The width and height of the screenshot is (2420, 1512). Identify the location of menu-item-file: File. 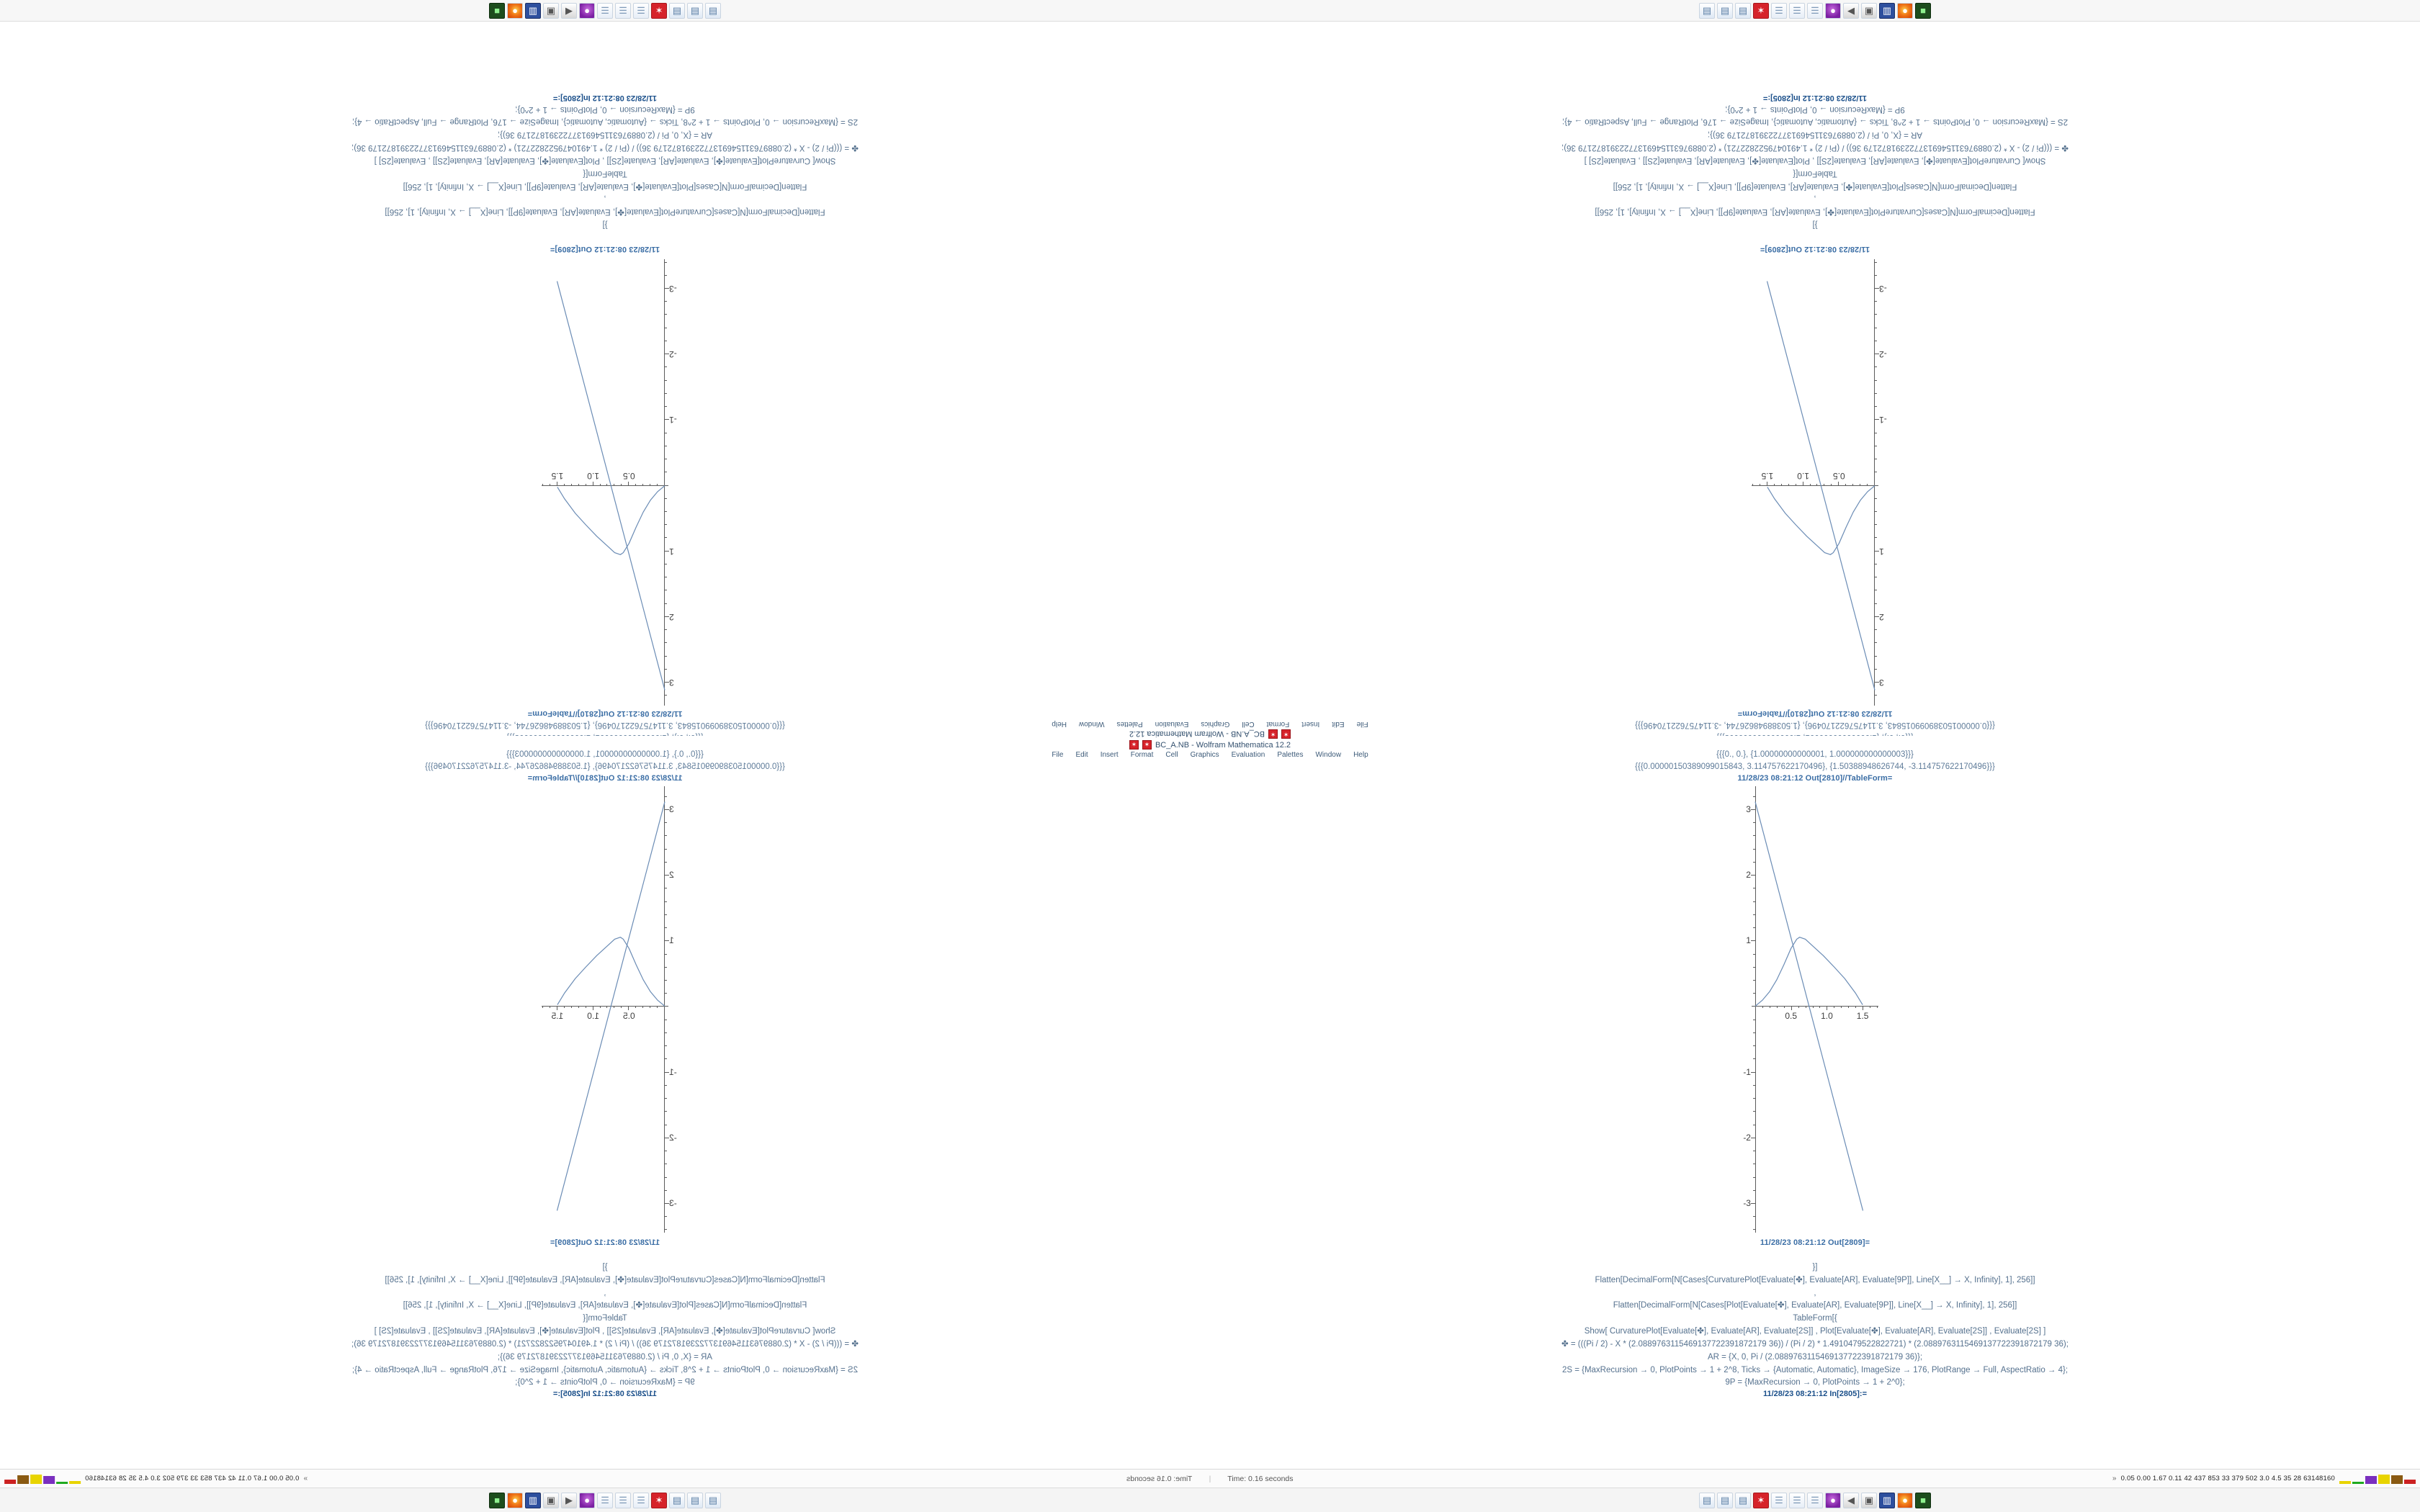
(1058, 755).